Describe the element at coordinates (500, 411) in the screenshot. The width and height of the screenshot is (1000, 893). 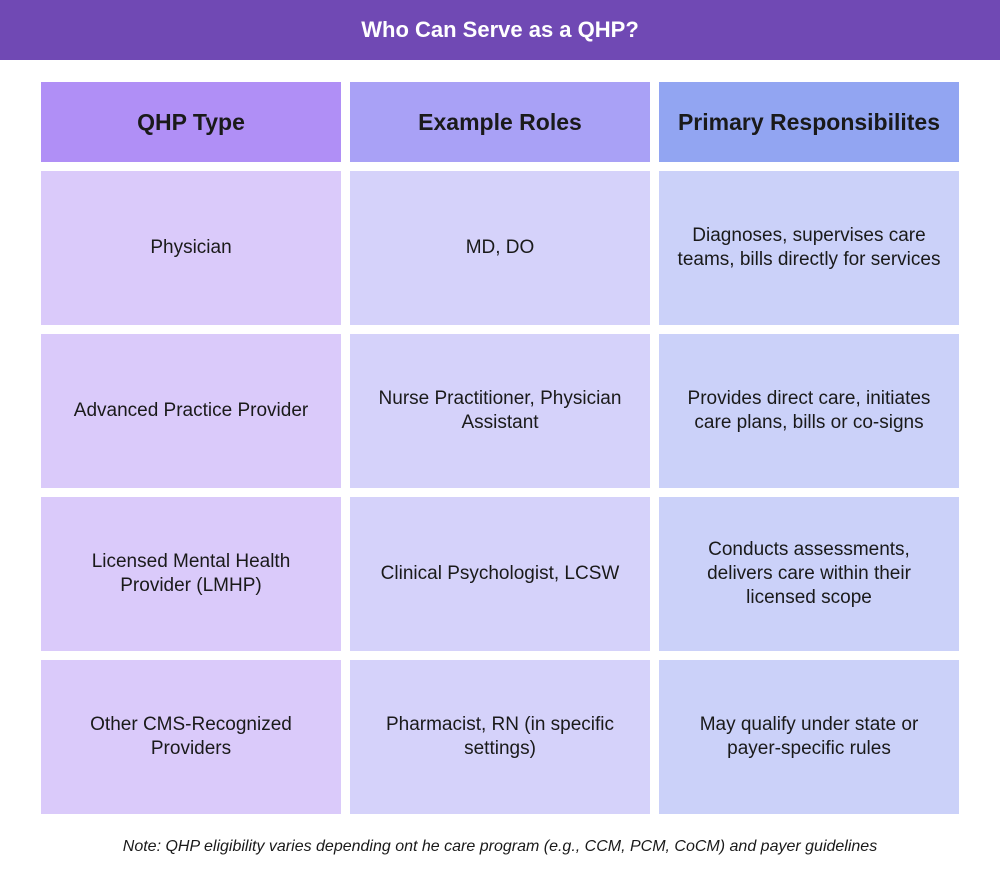
I see `table-cell: Nurse Practitioner, Physician Assistant` at that location.